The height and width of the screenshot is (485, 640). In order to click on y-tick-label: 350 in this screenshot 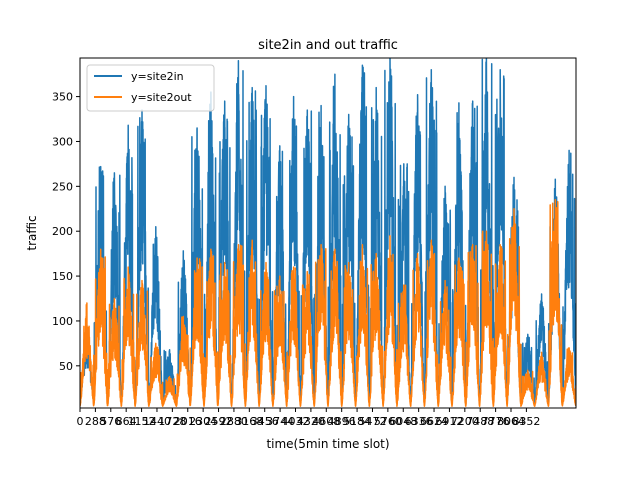, I will do `click(62, 97)`.